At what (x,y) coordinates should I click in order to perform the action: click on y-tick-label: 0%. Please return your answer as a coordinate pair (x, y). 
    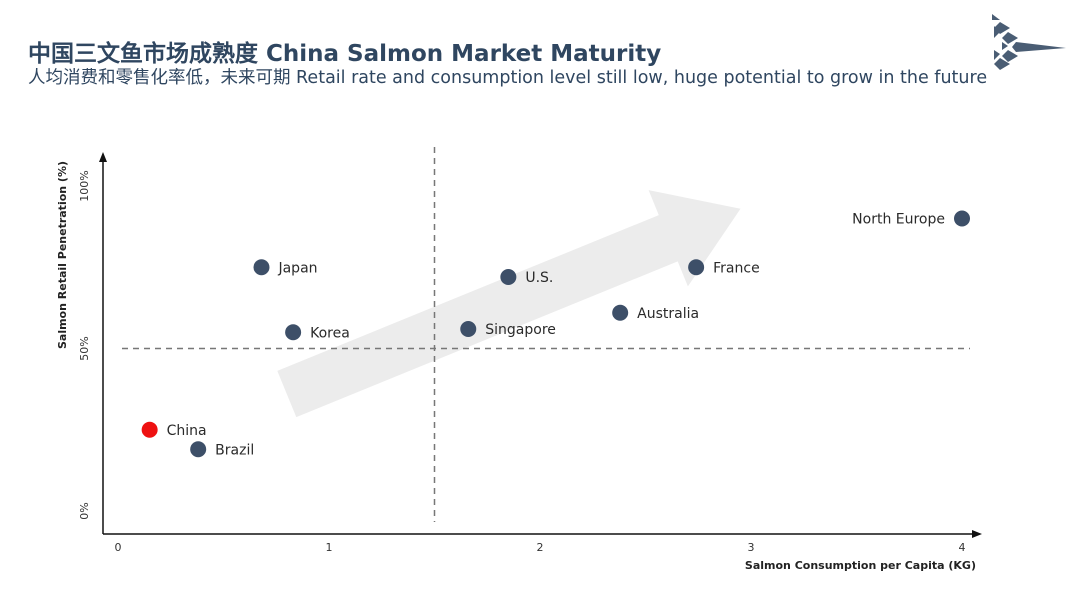
    Looking at the image, I should click on (84, 510).